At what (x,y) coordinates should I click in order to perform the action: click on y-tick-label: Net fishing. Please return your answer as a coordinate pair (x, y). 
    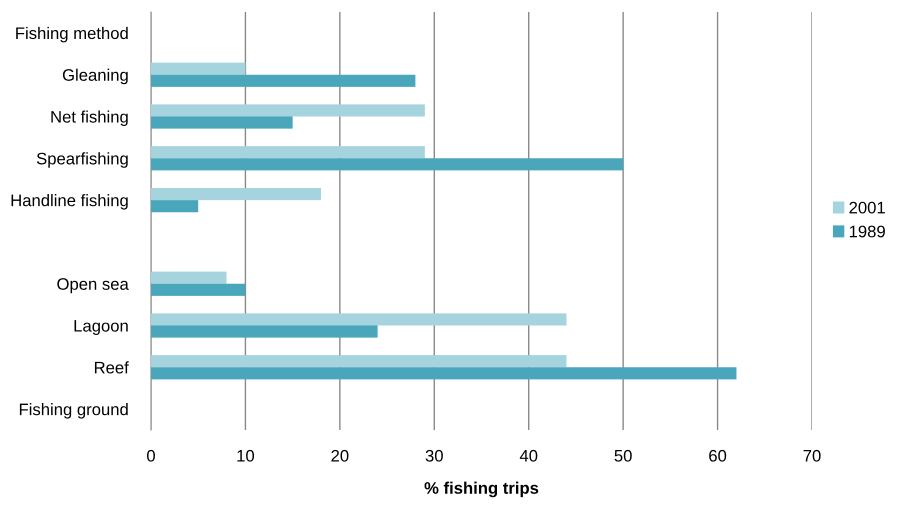
    Looking at the image, I should click on (89, 118).